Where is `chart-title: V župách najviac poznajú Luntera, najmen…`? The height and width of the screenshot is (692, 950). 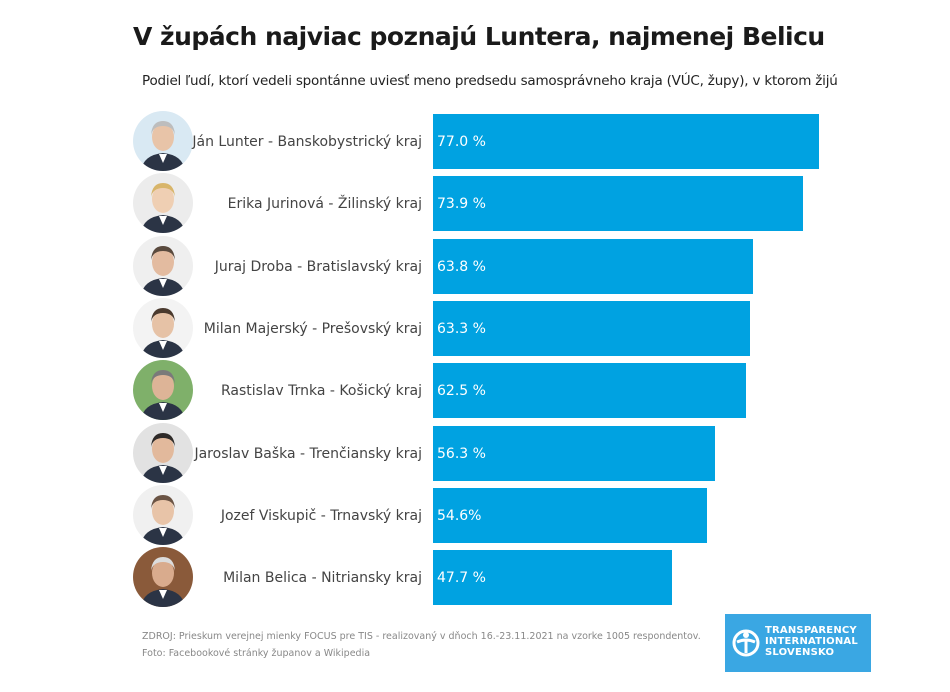
chart-title: V župách najviac poznajú Luntera, najmen… is located at coordinates (479, 36).